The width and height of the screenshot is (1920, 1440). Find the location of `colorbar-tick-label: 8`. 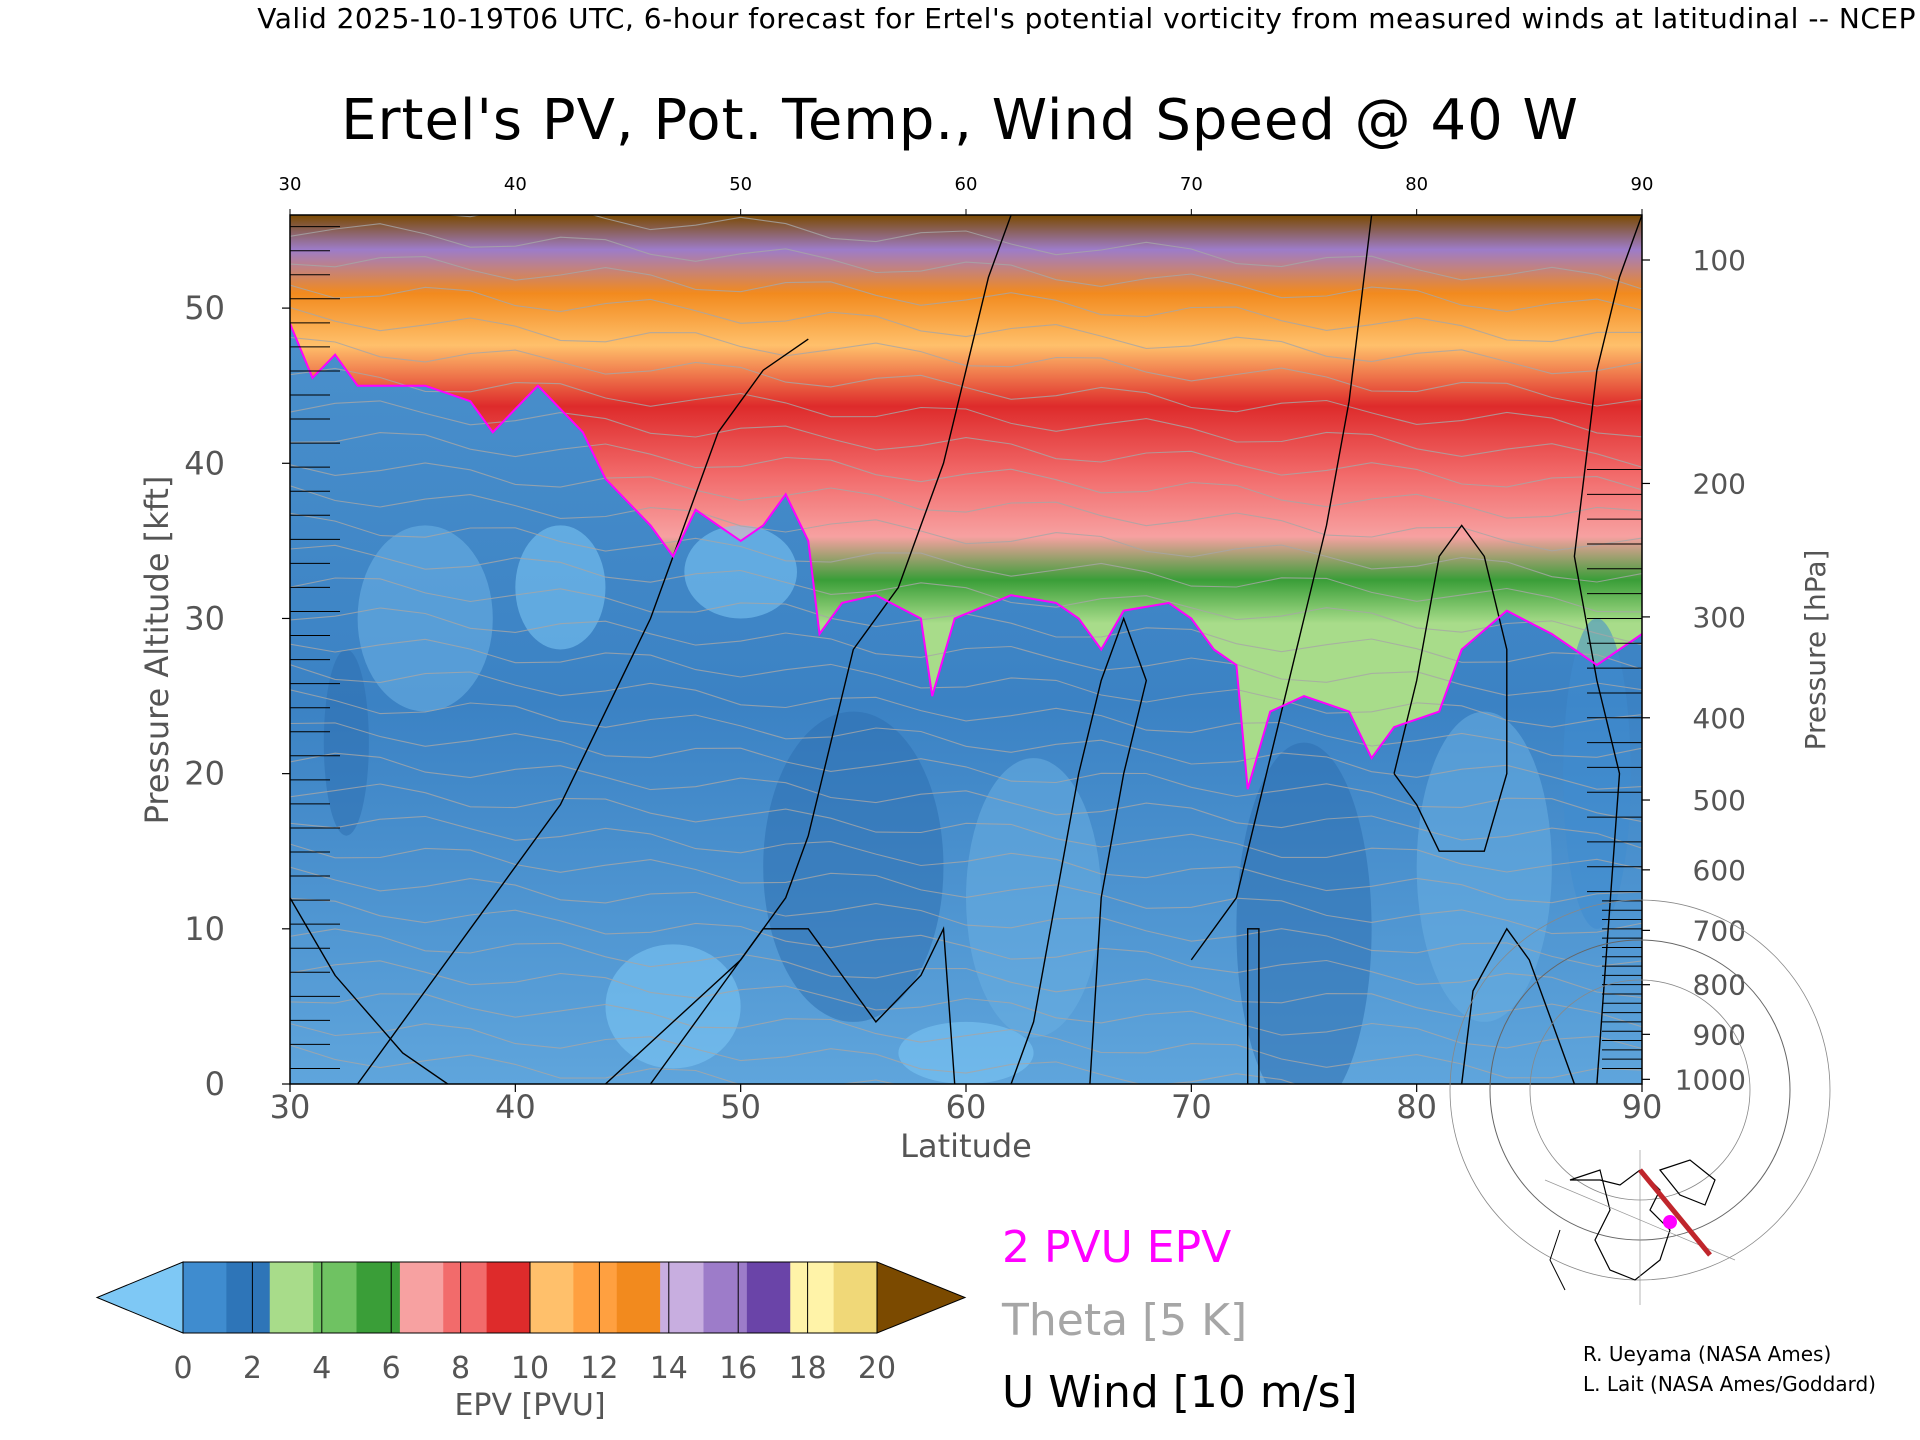

colorbar-tick-label: 8 is located at coordinates (460, 1368).